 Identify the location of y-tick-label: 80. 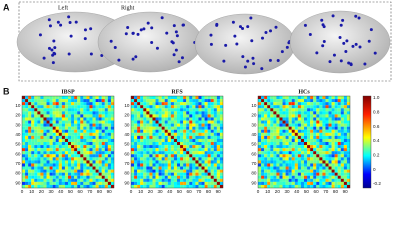
(18, 173).